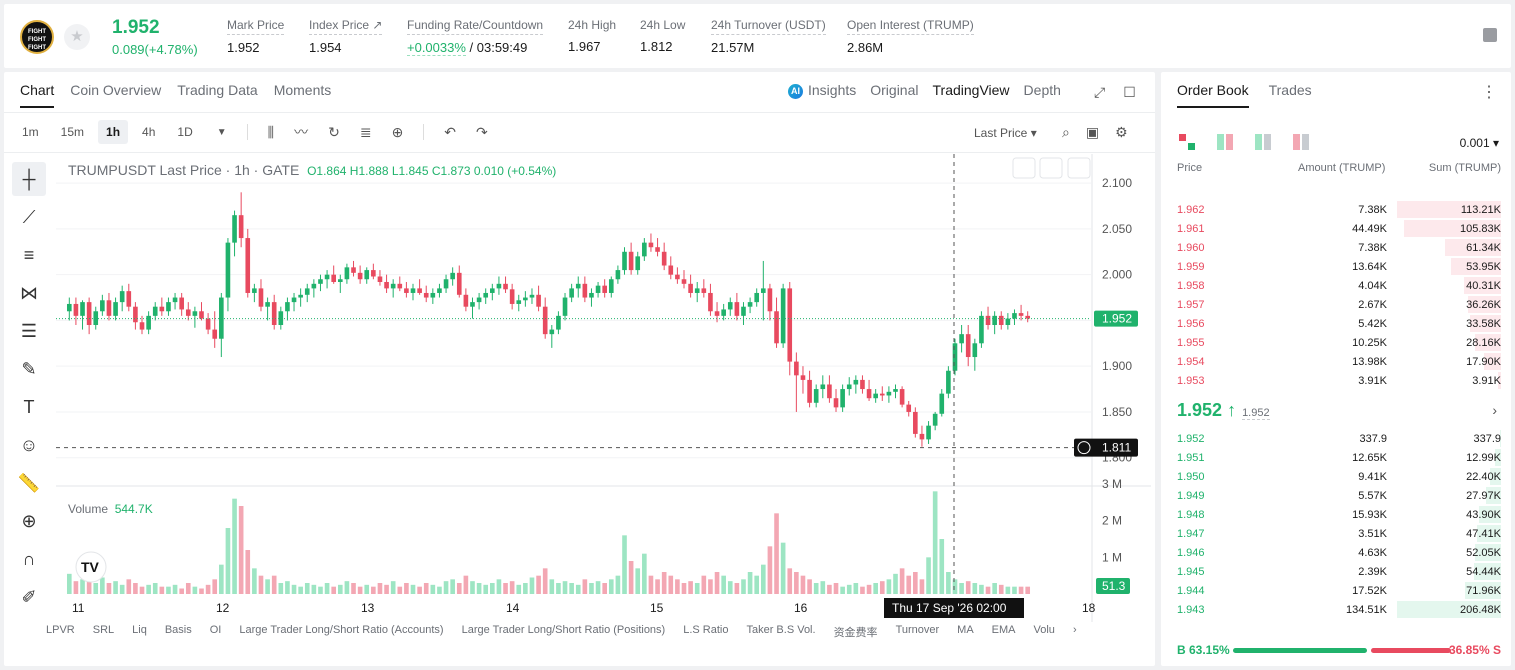 The width and height of the screenshot is (1515, 670). What do you see at coordinates (215, 630) in the screenshot?
I see `ind-oi: OI` at bounding box center [215, 630].